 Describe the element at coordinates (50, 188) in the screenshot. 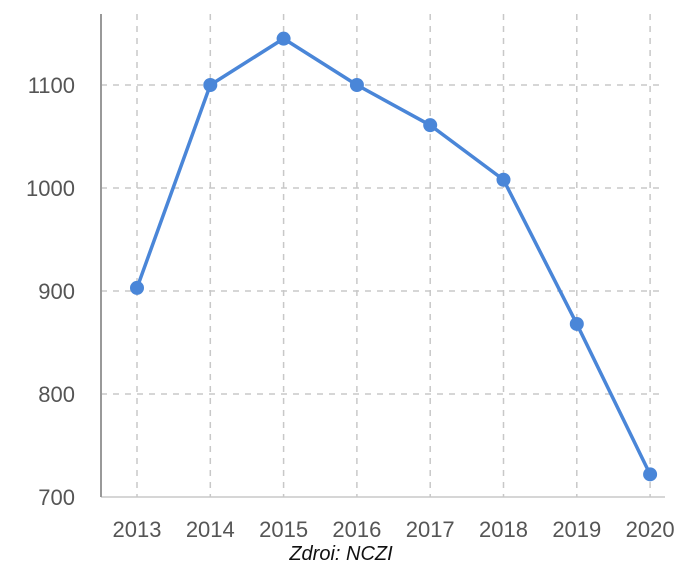

I see `y-tick-label: 1000` at that location.